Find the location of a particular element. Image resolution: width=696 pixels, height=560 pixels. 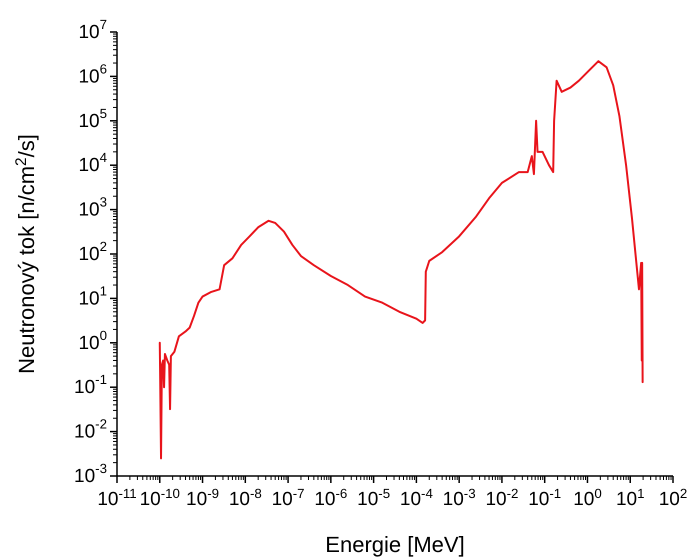

x-tick-label: 10$^{-3}$ is located at coordinates (459, 498).